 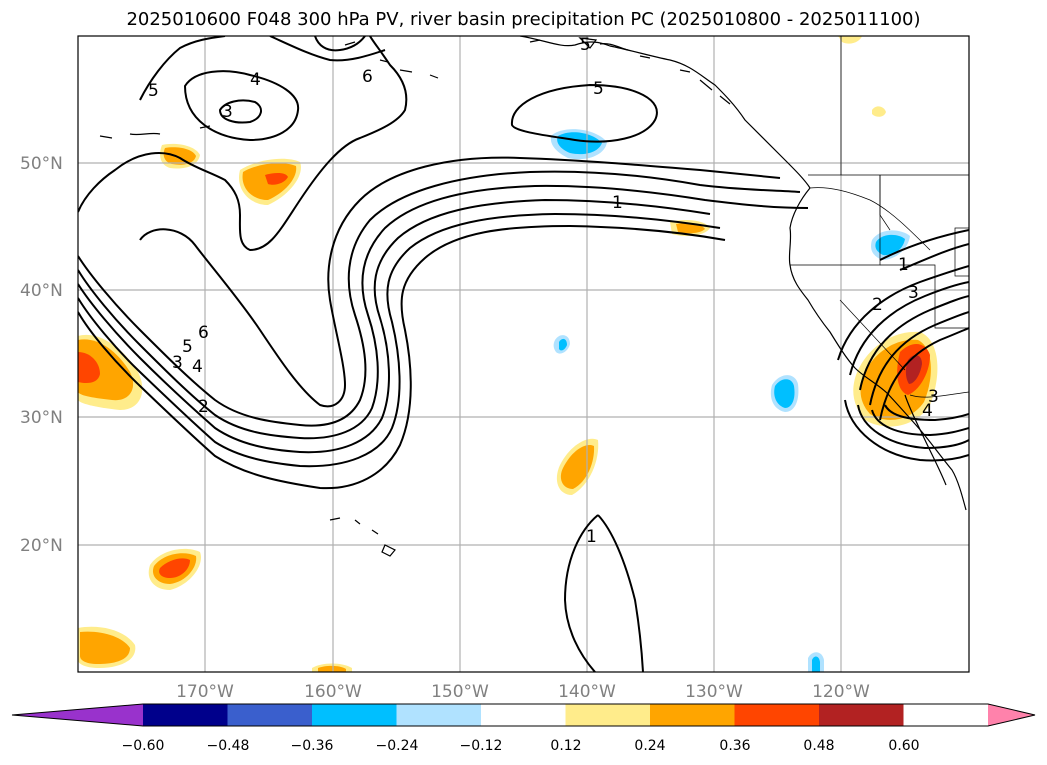 I want to click on political-borders, so click(x=879, y=217).